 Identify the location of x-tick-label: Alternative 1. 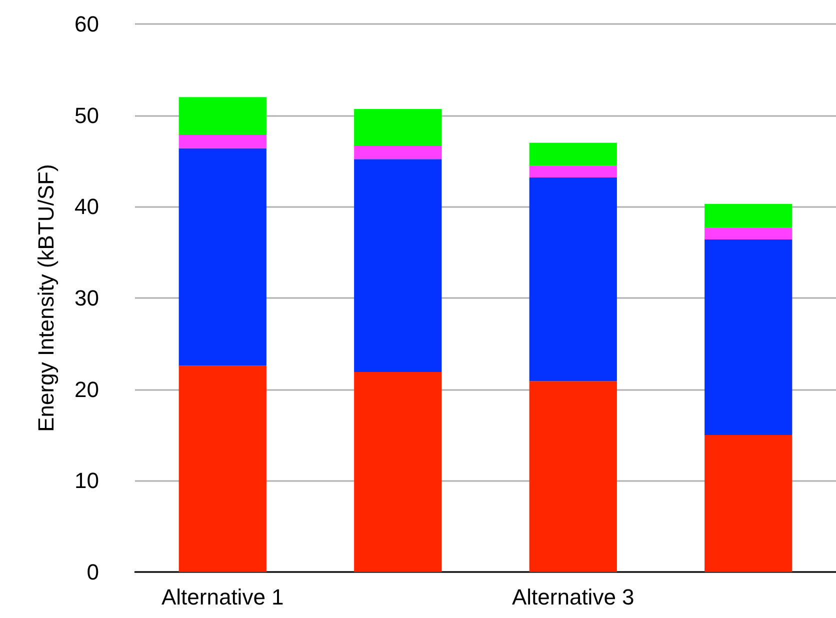
(222, 597).